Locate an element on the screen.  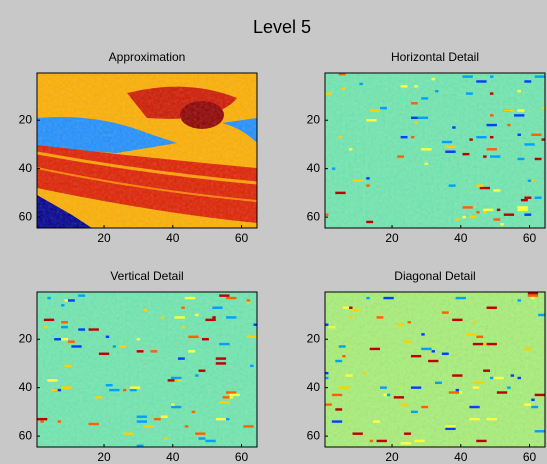
axes-box is located at coordinates (435, 150).